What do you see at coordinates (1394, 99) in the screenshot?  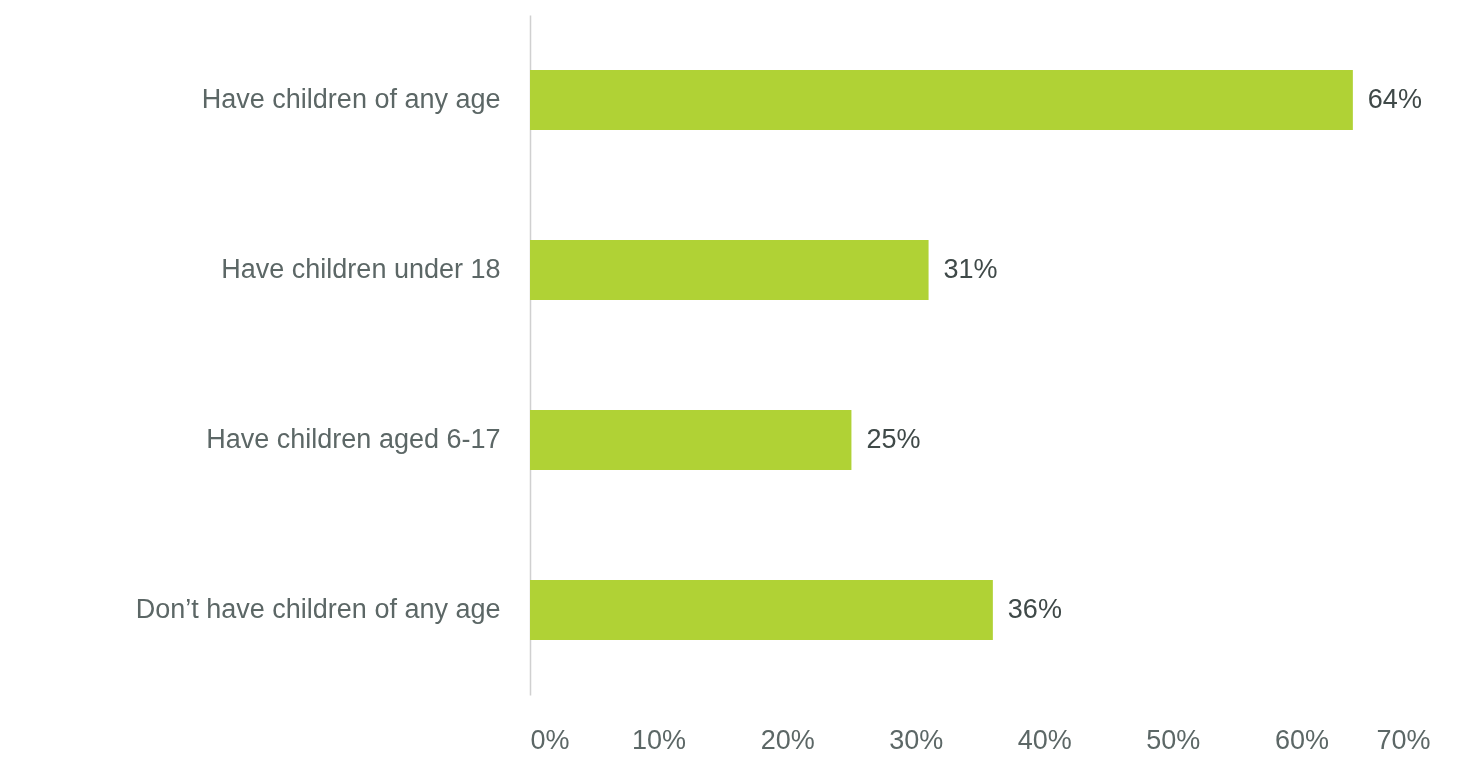 I see `data-label: 64%` at bounding box center [1394, 99].